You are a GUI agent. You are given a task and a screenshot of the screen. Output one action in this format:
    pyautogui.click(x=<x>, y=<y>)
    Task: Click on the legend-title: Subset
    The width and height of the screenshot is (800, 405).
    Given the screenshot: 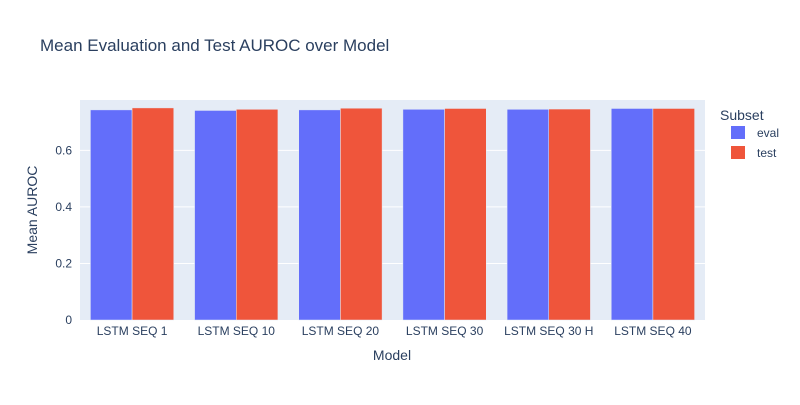 What is the action you would take?
    pyautogui.click(x=742, y=115)
    